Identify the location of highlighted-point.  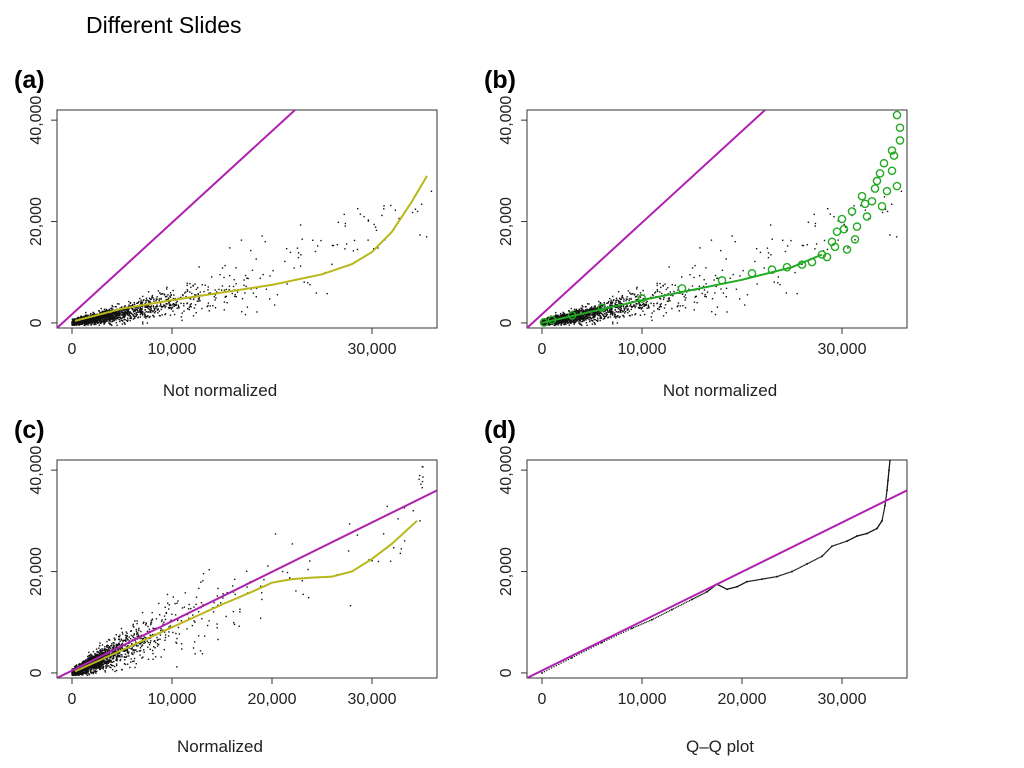
(772, 269).